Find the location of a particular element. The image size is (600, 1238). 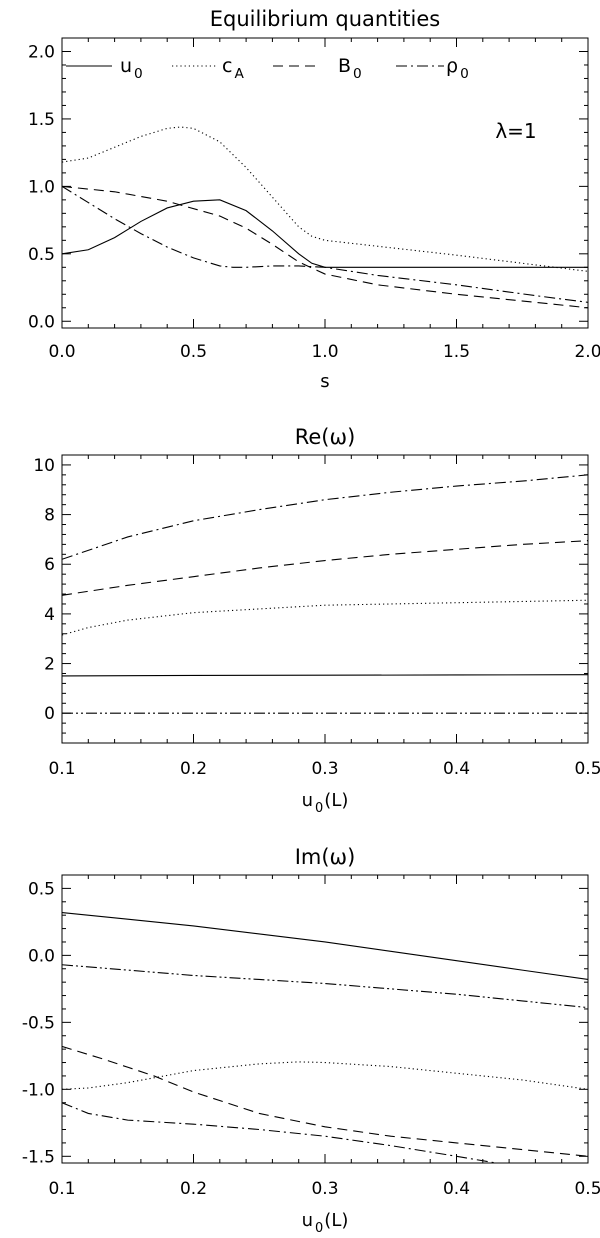

legend-label-2-main: c is located at coordinates (227, 66).